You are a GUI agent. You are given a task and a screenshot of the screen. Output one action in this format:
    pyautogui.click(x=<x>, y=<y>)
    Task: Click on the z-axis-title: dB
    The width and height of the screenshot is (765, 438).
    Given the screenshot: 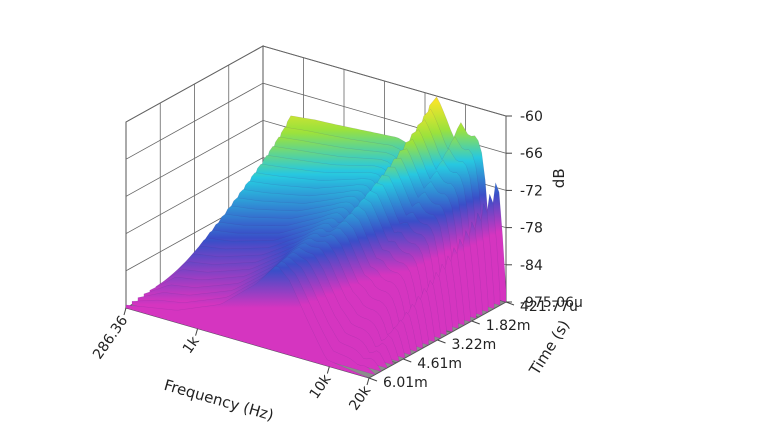 What is the action you would take?
    pyautogui.click(x=559, y=178)
    